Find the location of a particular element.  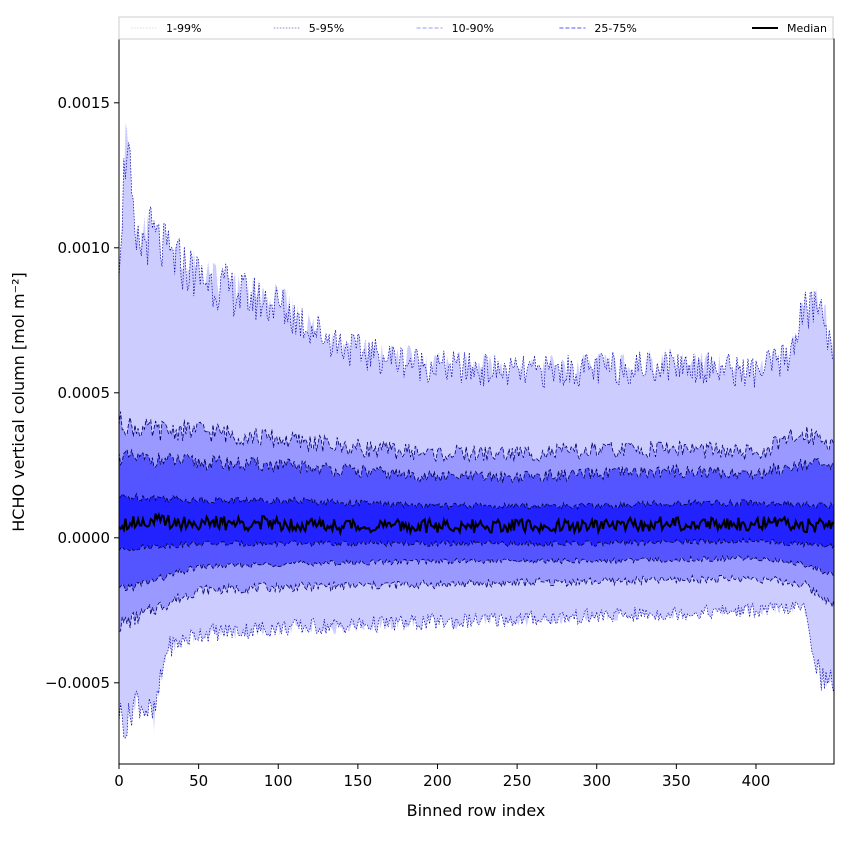

y-axis: −0.0005 0.0000 0.0005 0.0010 0.0015 is located at coordinates (82, 393).